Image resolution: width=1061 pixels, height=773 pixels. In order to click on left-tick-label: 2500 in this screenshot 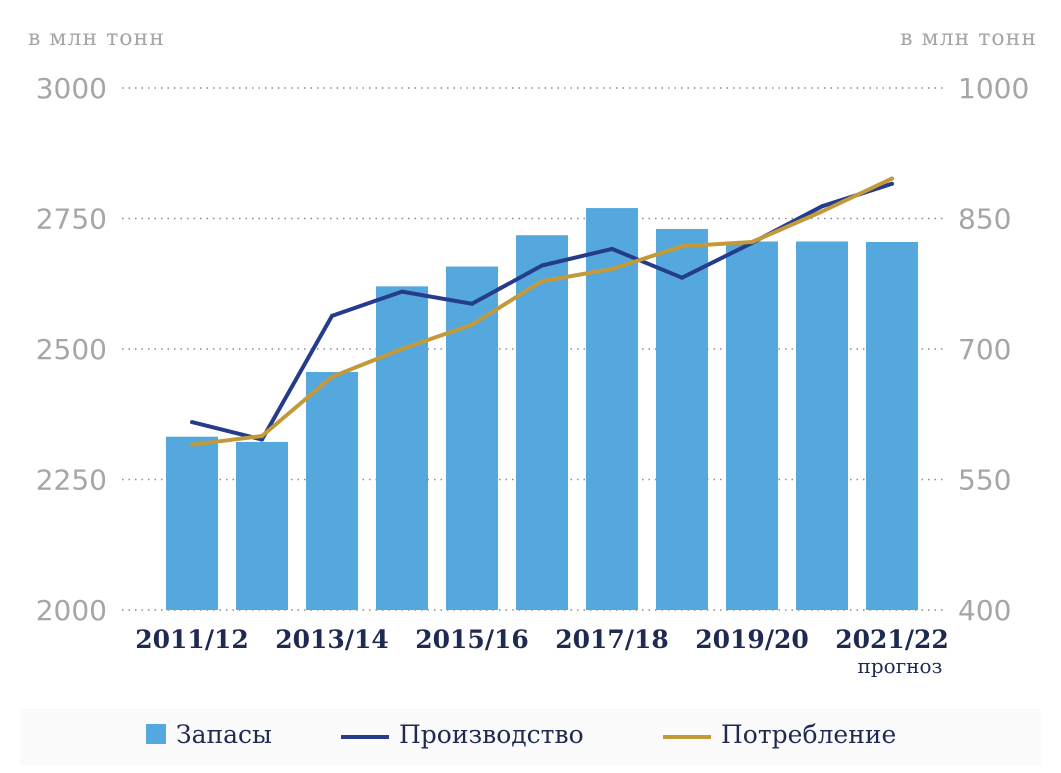, I will do `click(71, 349)`.